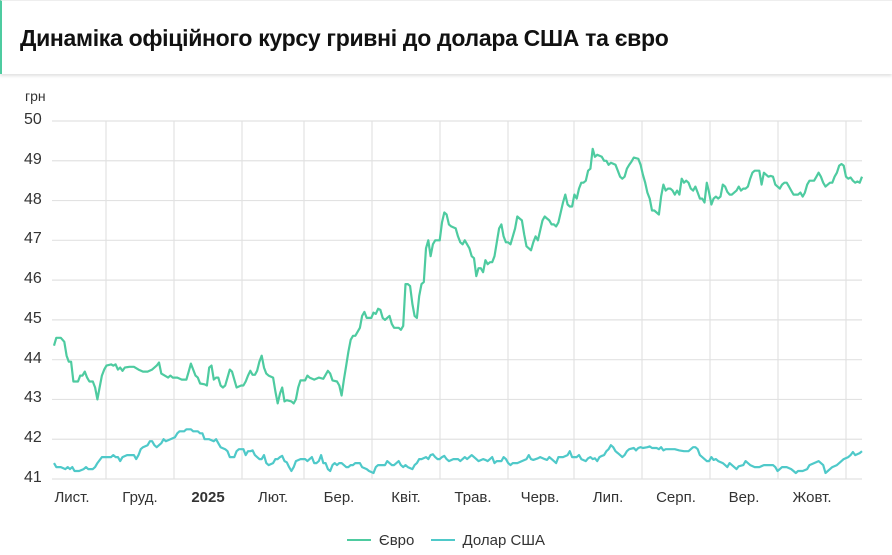  What do you see at coordinates (33, 358) in the screenshot?
I see `y-tick-label: 44` at bounding box center [33, 358].